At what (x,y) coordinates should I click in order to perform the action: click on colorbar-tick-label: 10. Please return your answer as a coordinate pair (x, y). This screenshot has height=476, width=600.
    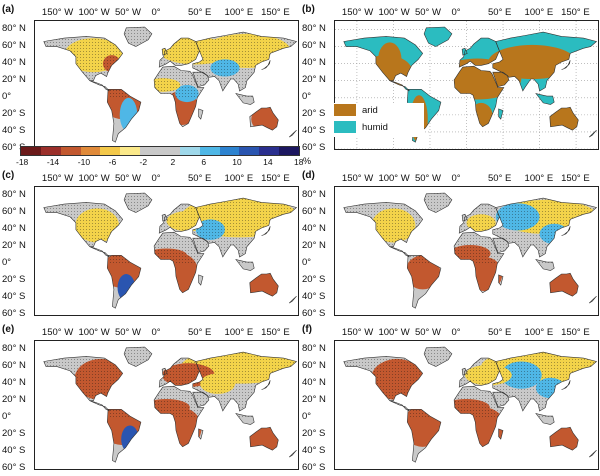
    Looking at the image, I should click on (237, 162).